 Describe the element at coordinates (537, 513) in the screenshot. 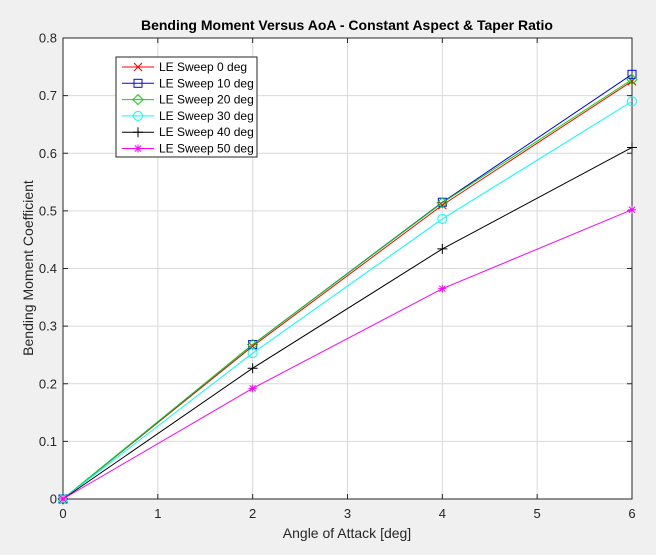

I see `x-tick-label: 5` at that location.